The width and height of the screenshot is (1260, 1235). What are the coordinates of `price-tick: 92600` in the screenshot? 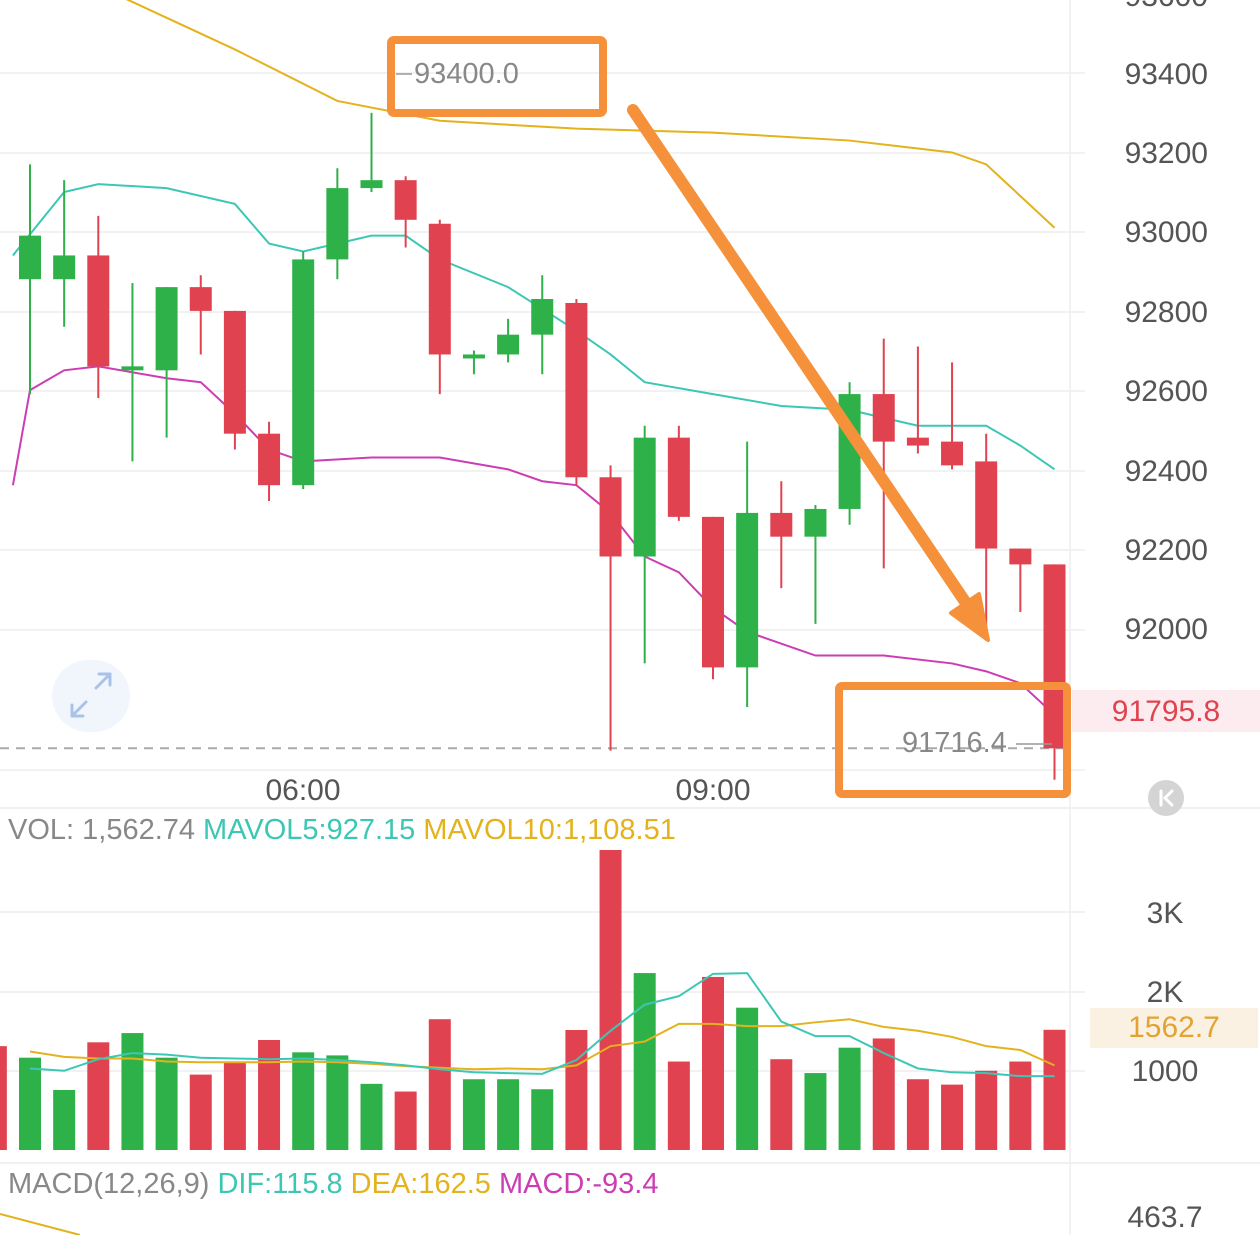 It's located at (1166, 391).